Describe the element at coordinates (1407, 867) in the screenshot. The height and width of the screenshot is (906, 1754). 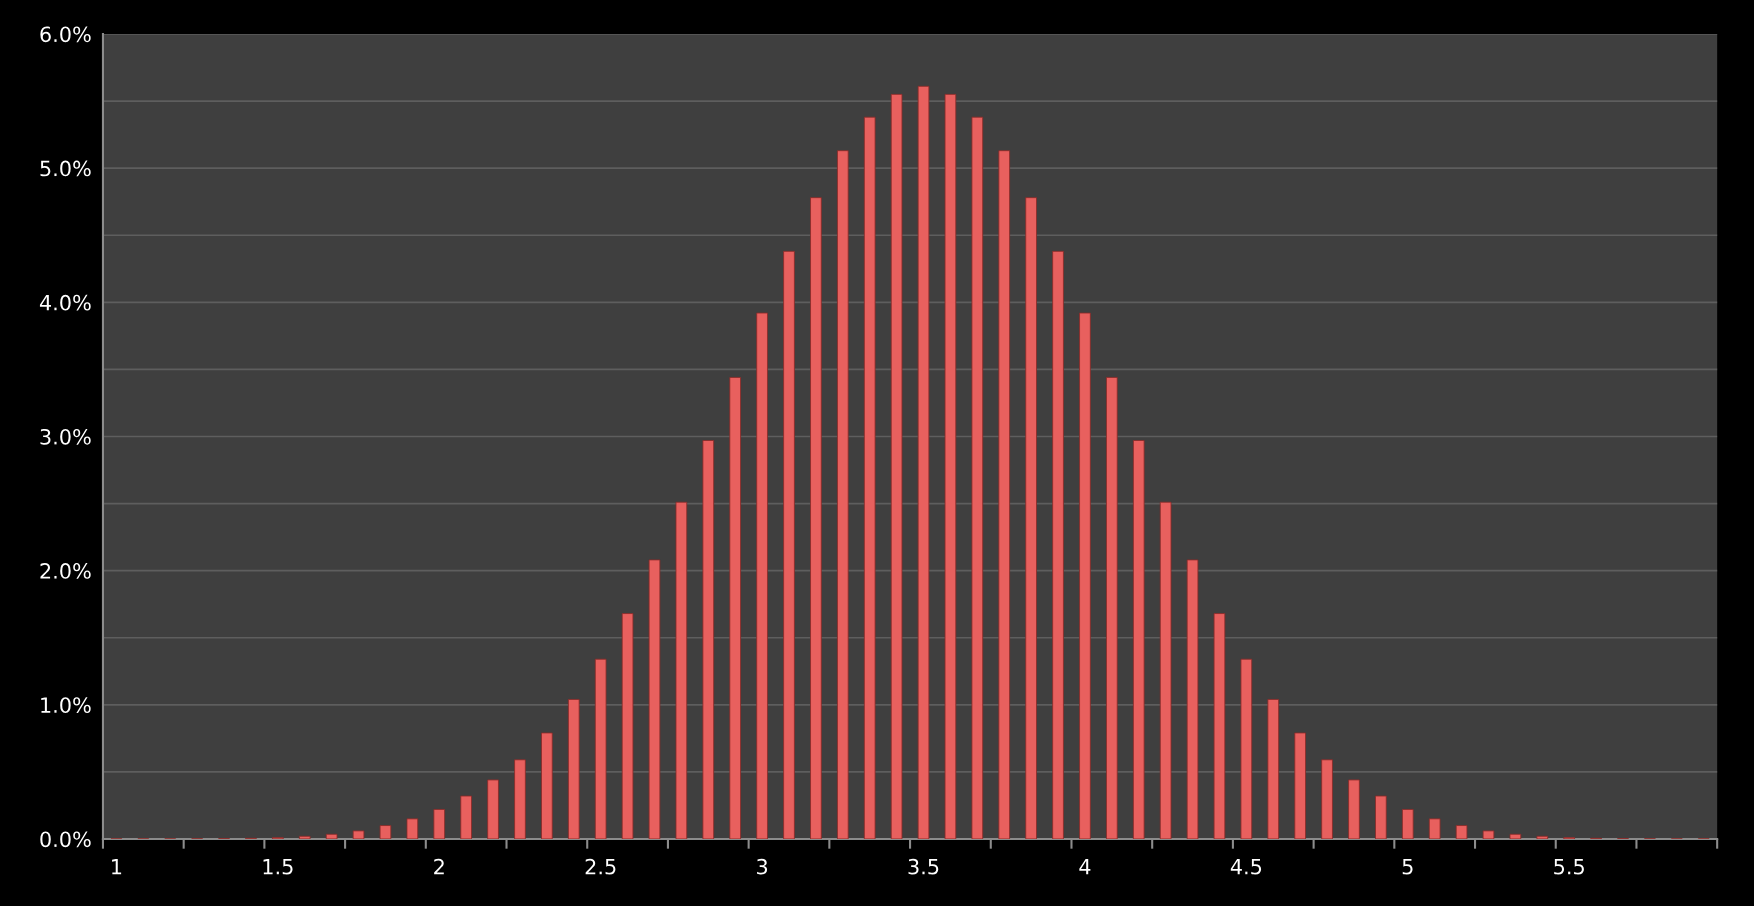
I see `x-tick-label: 5` at that location.